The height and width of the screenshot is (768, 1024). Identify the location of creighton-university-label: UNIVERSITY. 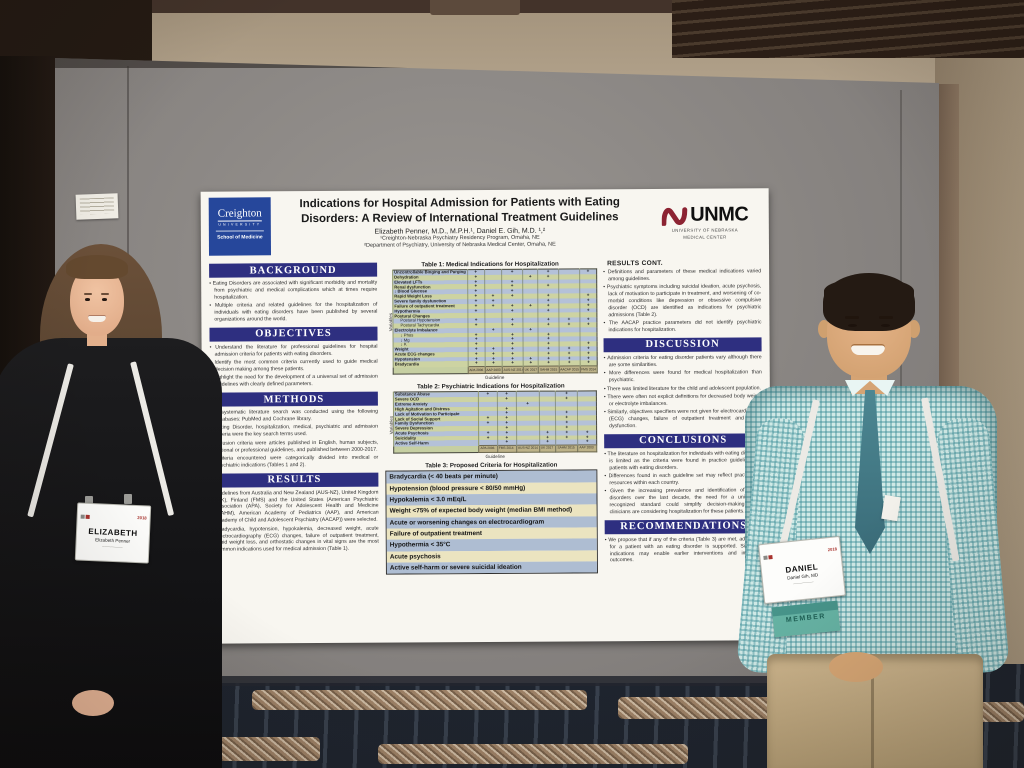
(240, 224).